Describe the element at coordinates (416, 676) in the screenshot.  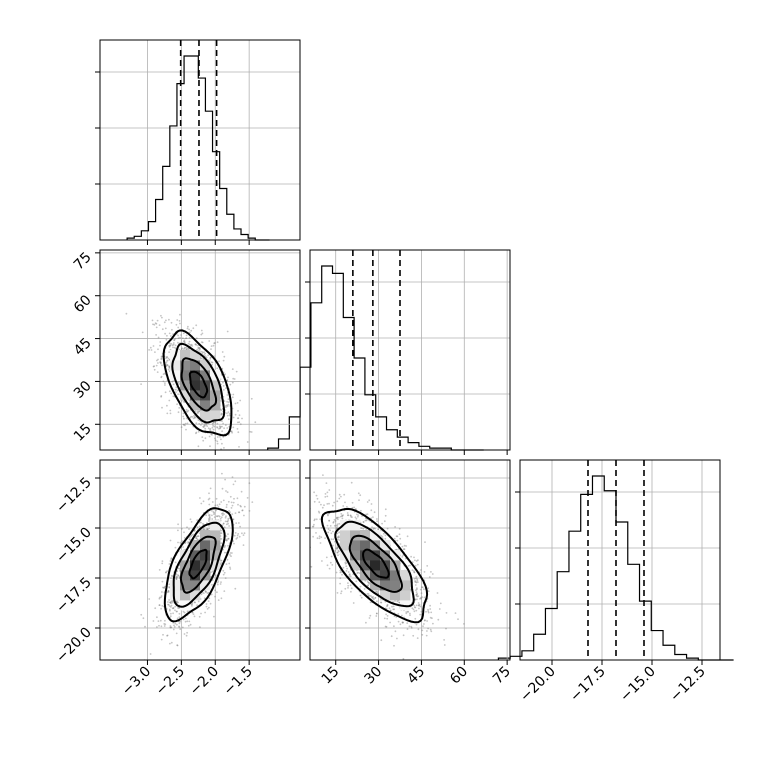
I see `x-tick-label: 45` at that location.